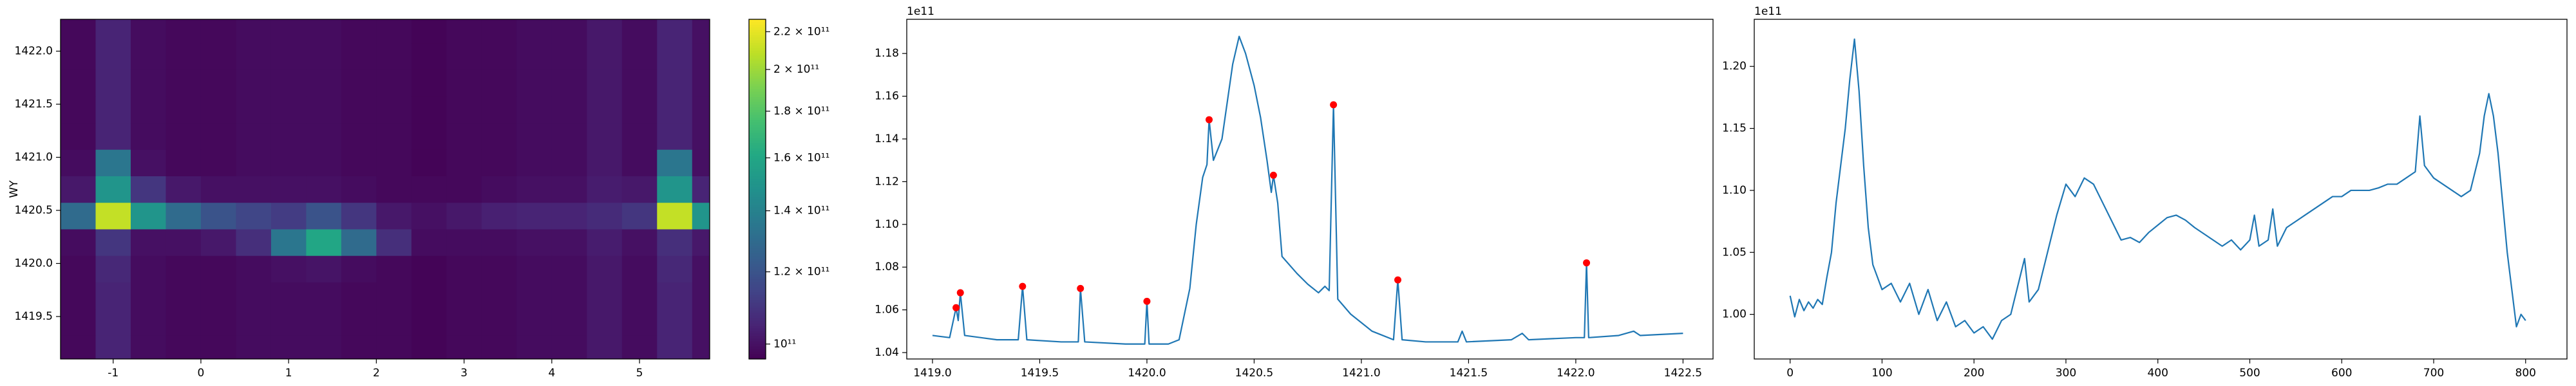 This screenshot has height=386, width=2576. Describe the element at coordinates (1683, 373) in the screenshot. I see `x-tick-label: 1422.5` at that location.